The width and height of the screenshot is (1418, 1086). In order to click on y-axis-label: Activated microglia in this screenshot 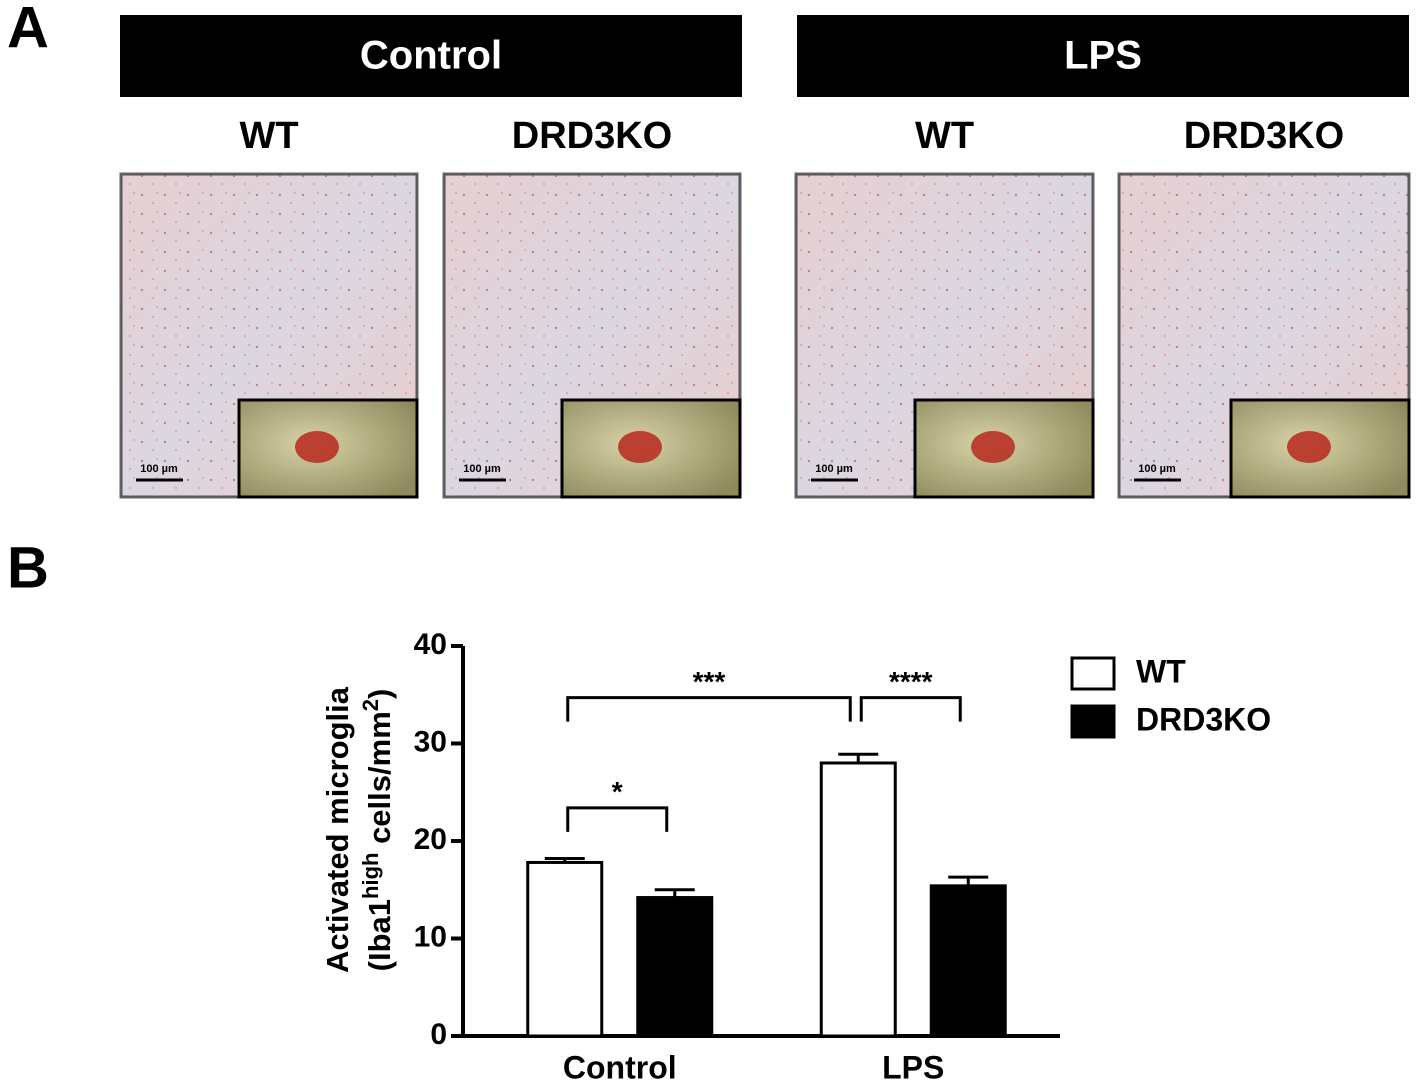, I will do `click(337, 829)`.